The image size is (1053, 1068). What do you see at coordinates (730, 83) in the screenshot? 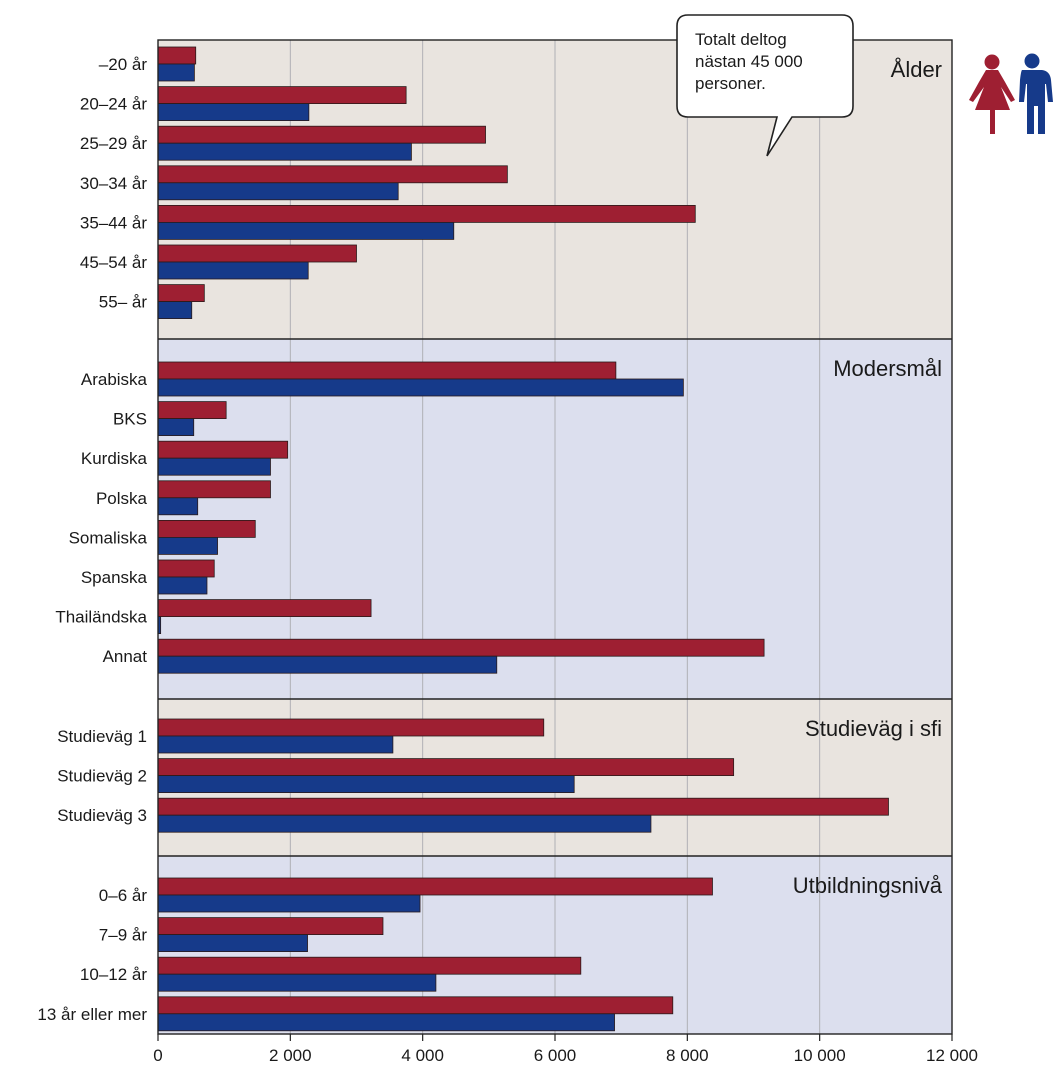
I see `callout-line: personer.` at bounding box center [730, 83].